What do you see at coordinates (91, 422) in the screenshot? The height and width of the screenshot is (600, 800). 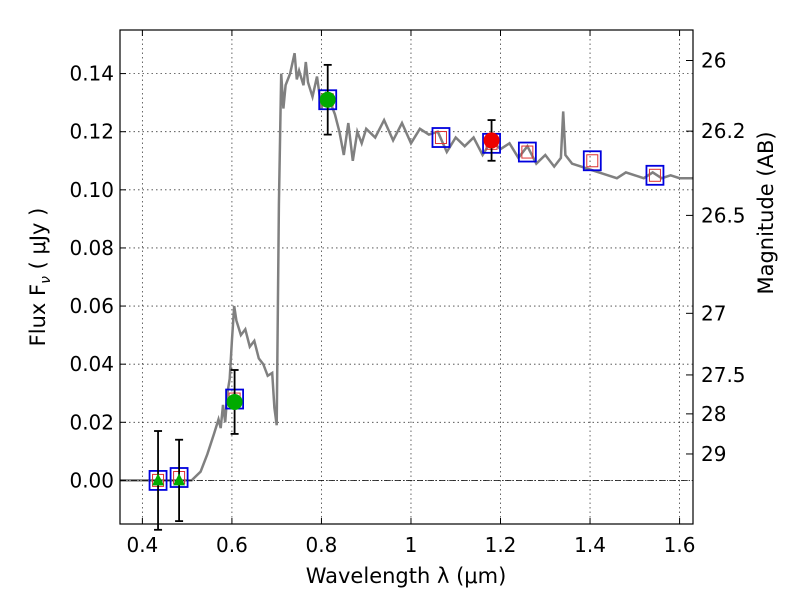 I see `y-tick-label: 0.02` at bounding box center [91, 422].